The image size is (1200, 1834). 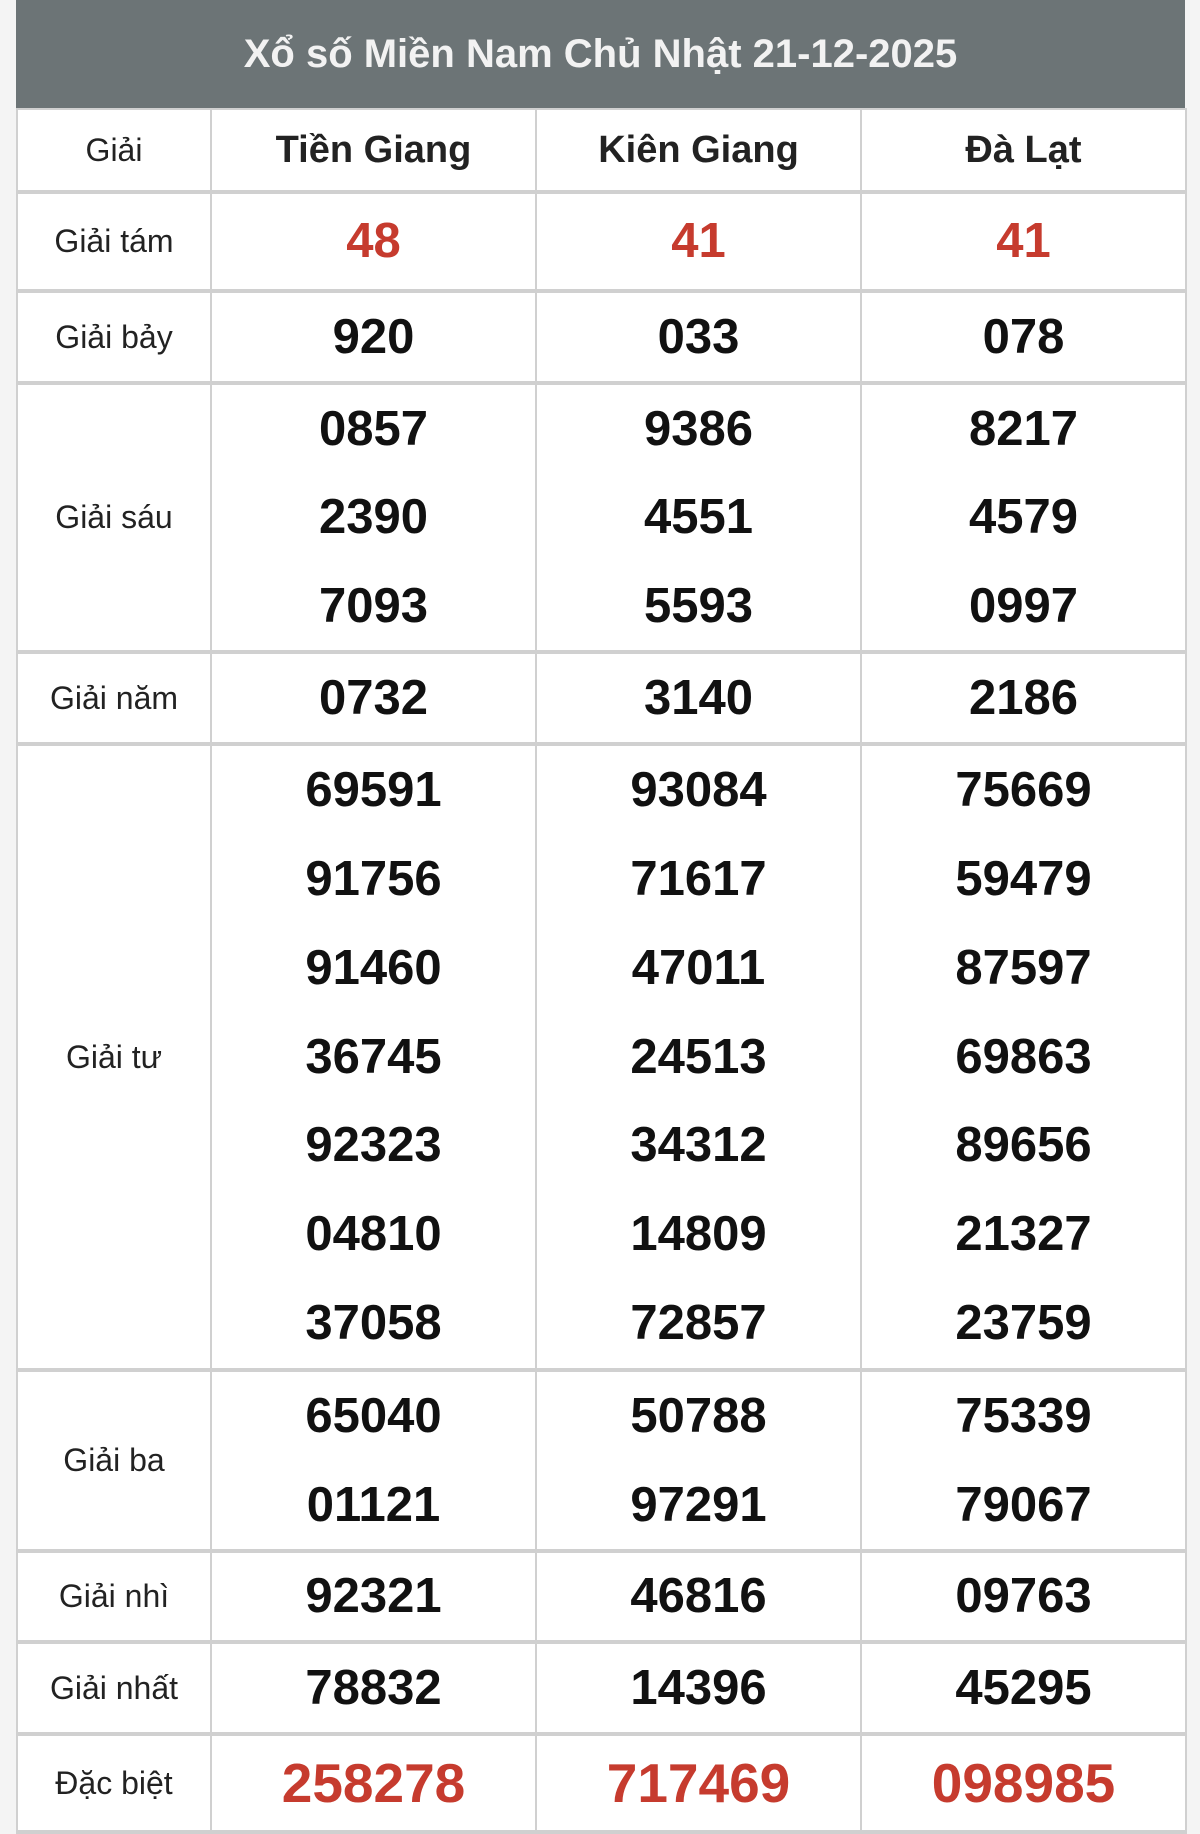 I want to click on prize-label: Giải nhì, so click(x=114, y=1597).